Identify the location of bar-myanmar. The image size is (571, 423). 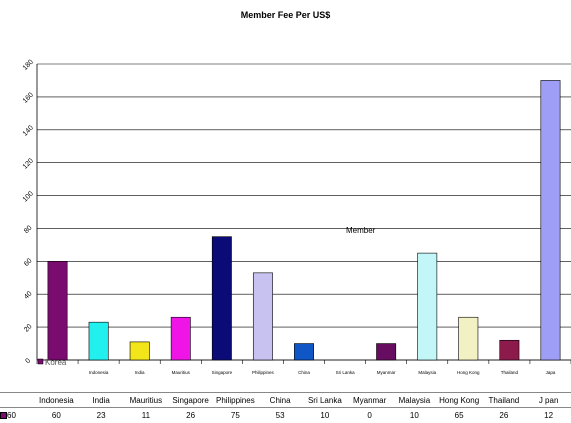
(386, 352).